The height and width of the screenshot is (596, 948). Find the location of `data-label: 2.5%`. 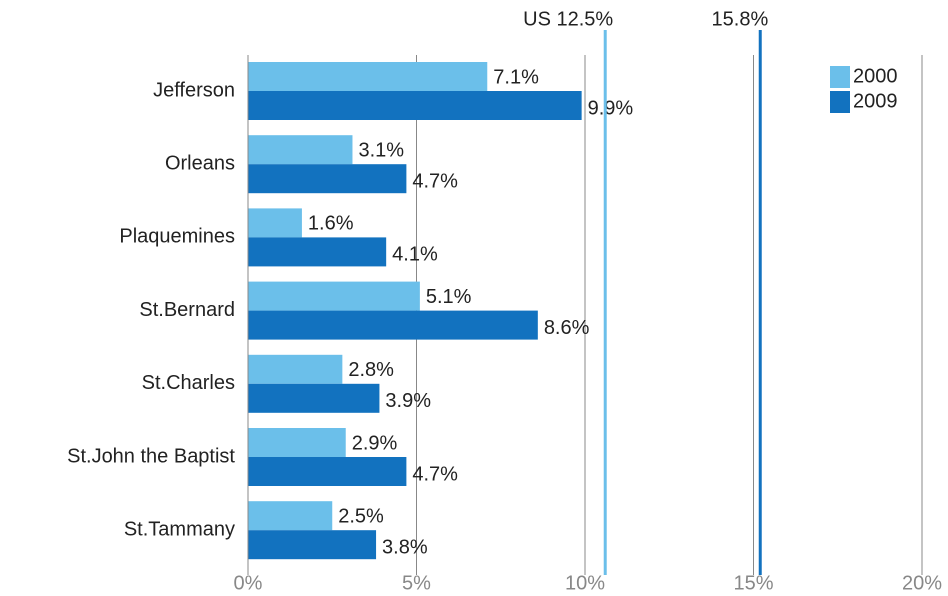

data-label: 2.5% is located at coordinates (361, 516).